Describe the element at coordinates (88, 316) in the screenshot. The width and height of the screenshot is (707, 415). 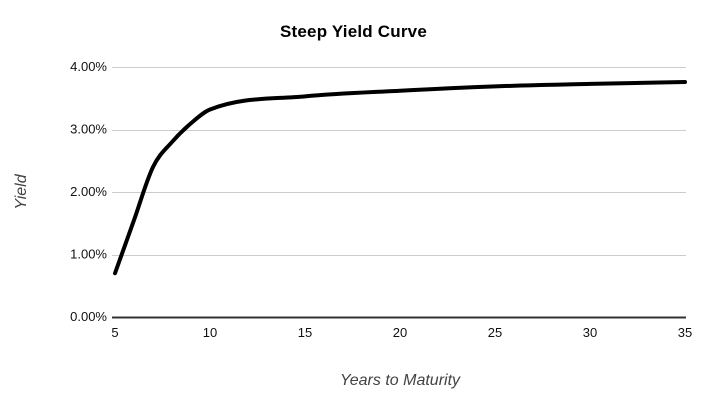
I see `y-tick-label: 0.00%` at that location.